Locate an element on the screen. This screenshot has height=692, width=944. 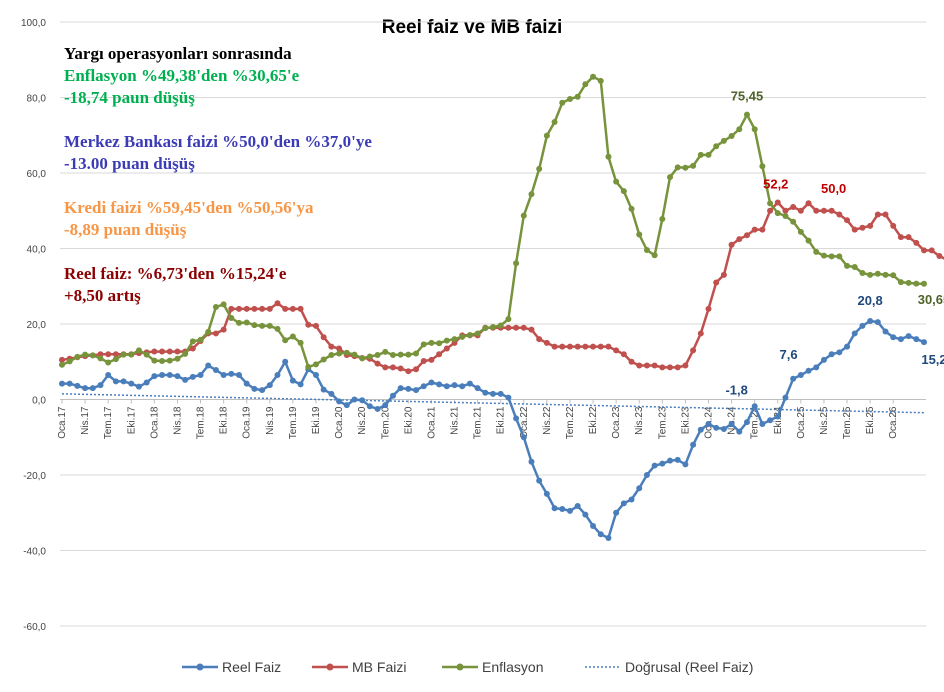
y-tick-label: -40,0 is located at coordinates (34, 552).